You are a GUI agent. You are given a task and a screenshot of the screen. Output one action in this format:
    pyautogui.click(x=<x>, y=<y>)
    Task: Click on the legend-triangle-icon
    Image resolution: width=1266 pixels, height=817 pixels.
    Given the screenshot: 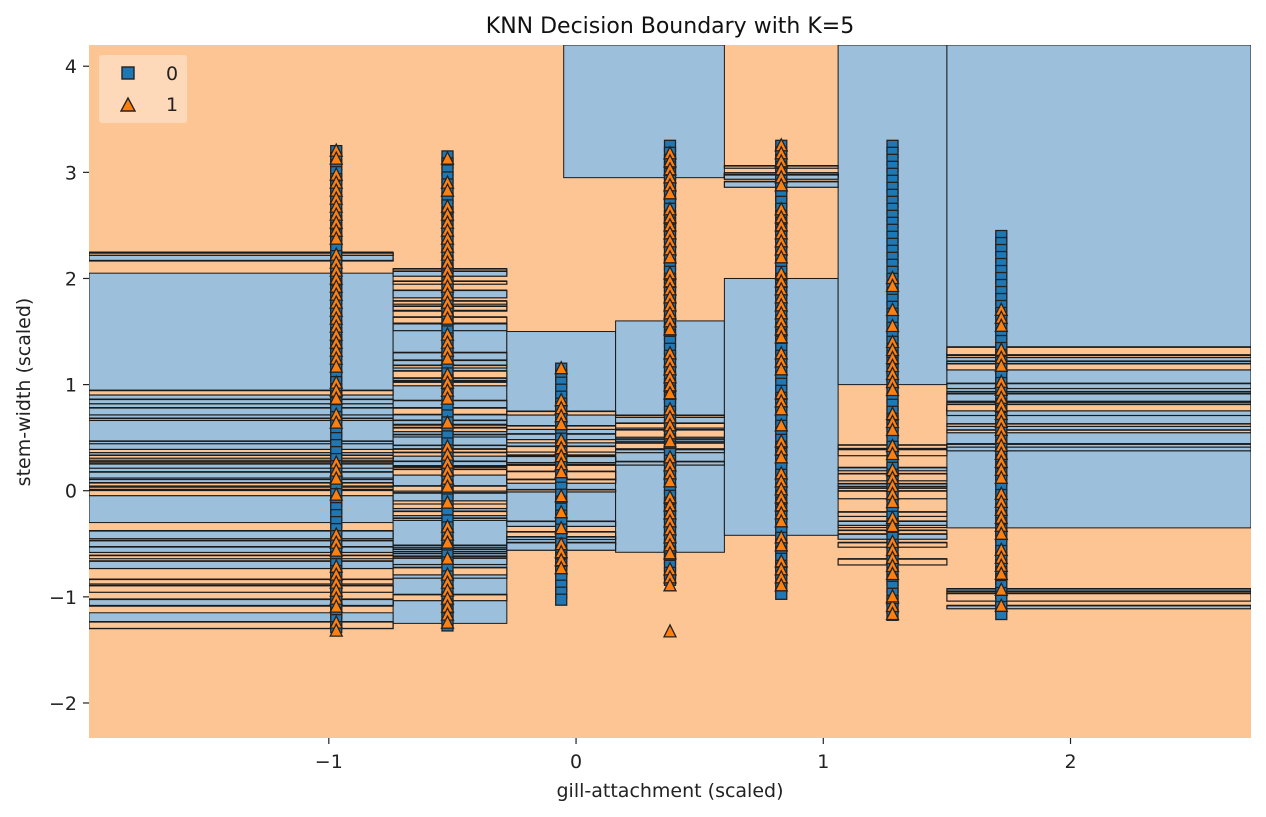 What is the action you would take?
    pyautogui.click(x=128, y=104)
    